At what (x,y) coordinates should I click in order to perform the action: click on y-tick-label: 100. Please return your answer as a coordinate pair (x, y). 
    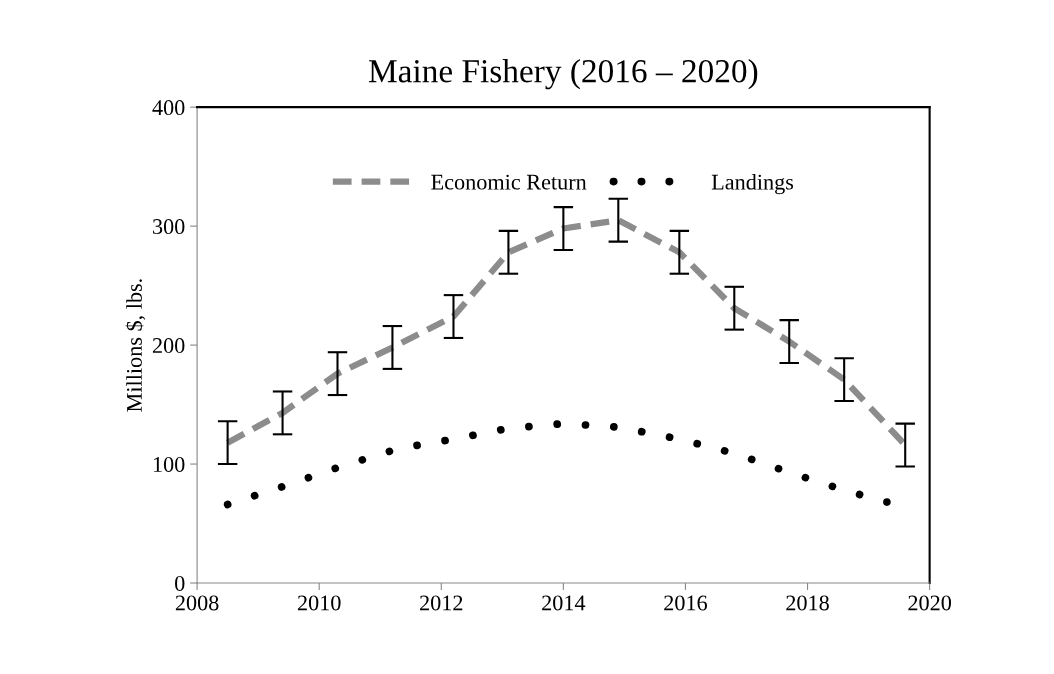
    Looking at the image, I should click on (169, 464).